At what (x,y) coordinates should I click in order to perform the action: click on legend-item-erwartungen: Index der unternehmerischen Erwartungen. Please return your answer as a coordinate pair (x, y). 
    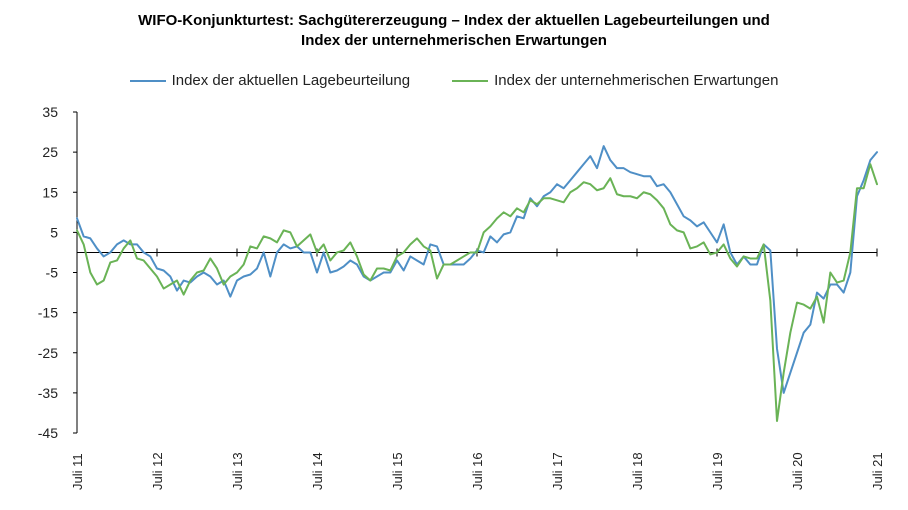
    Looking at the image, I should click on (615, 80).